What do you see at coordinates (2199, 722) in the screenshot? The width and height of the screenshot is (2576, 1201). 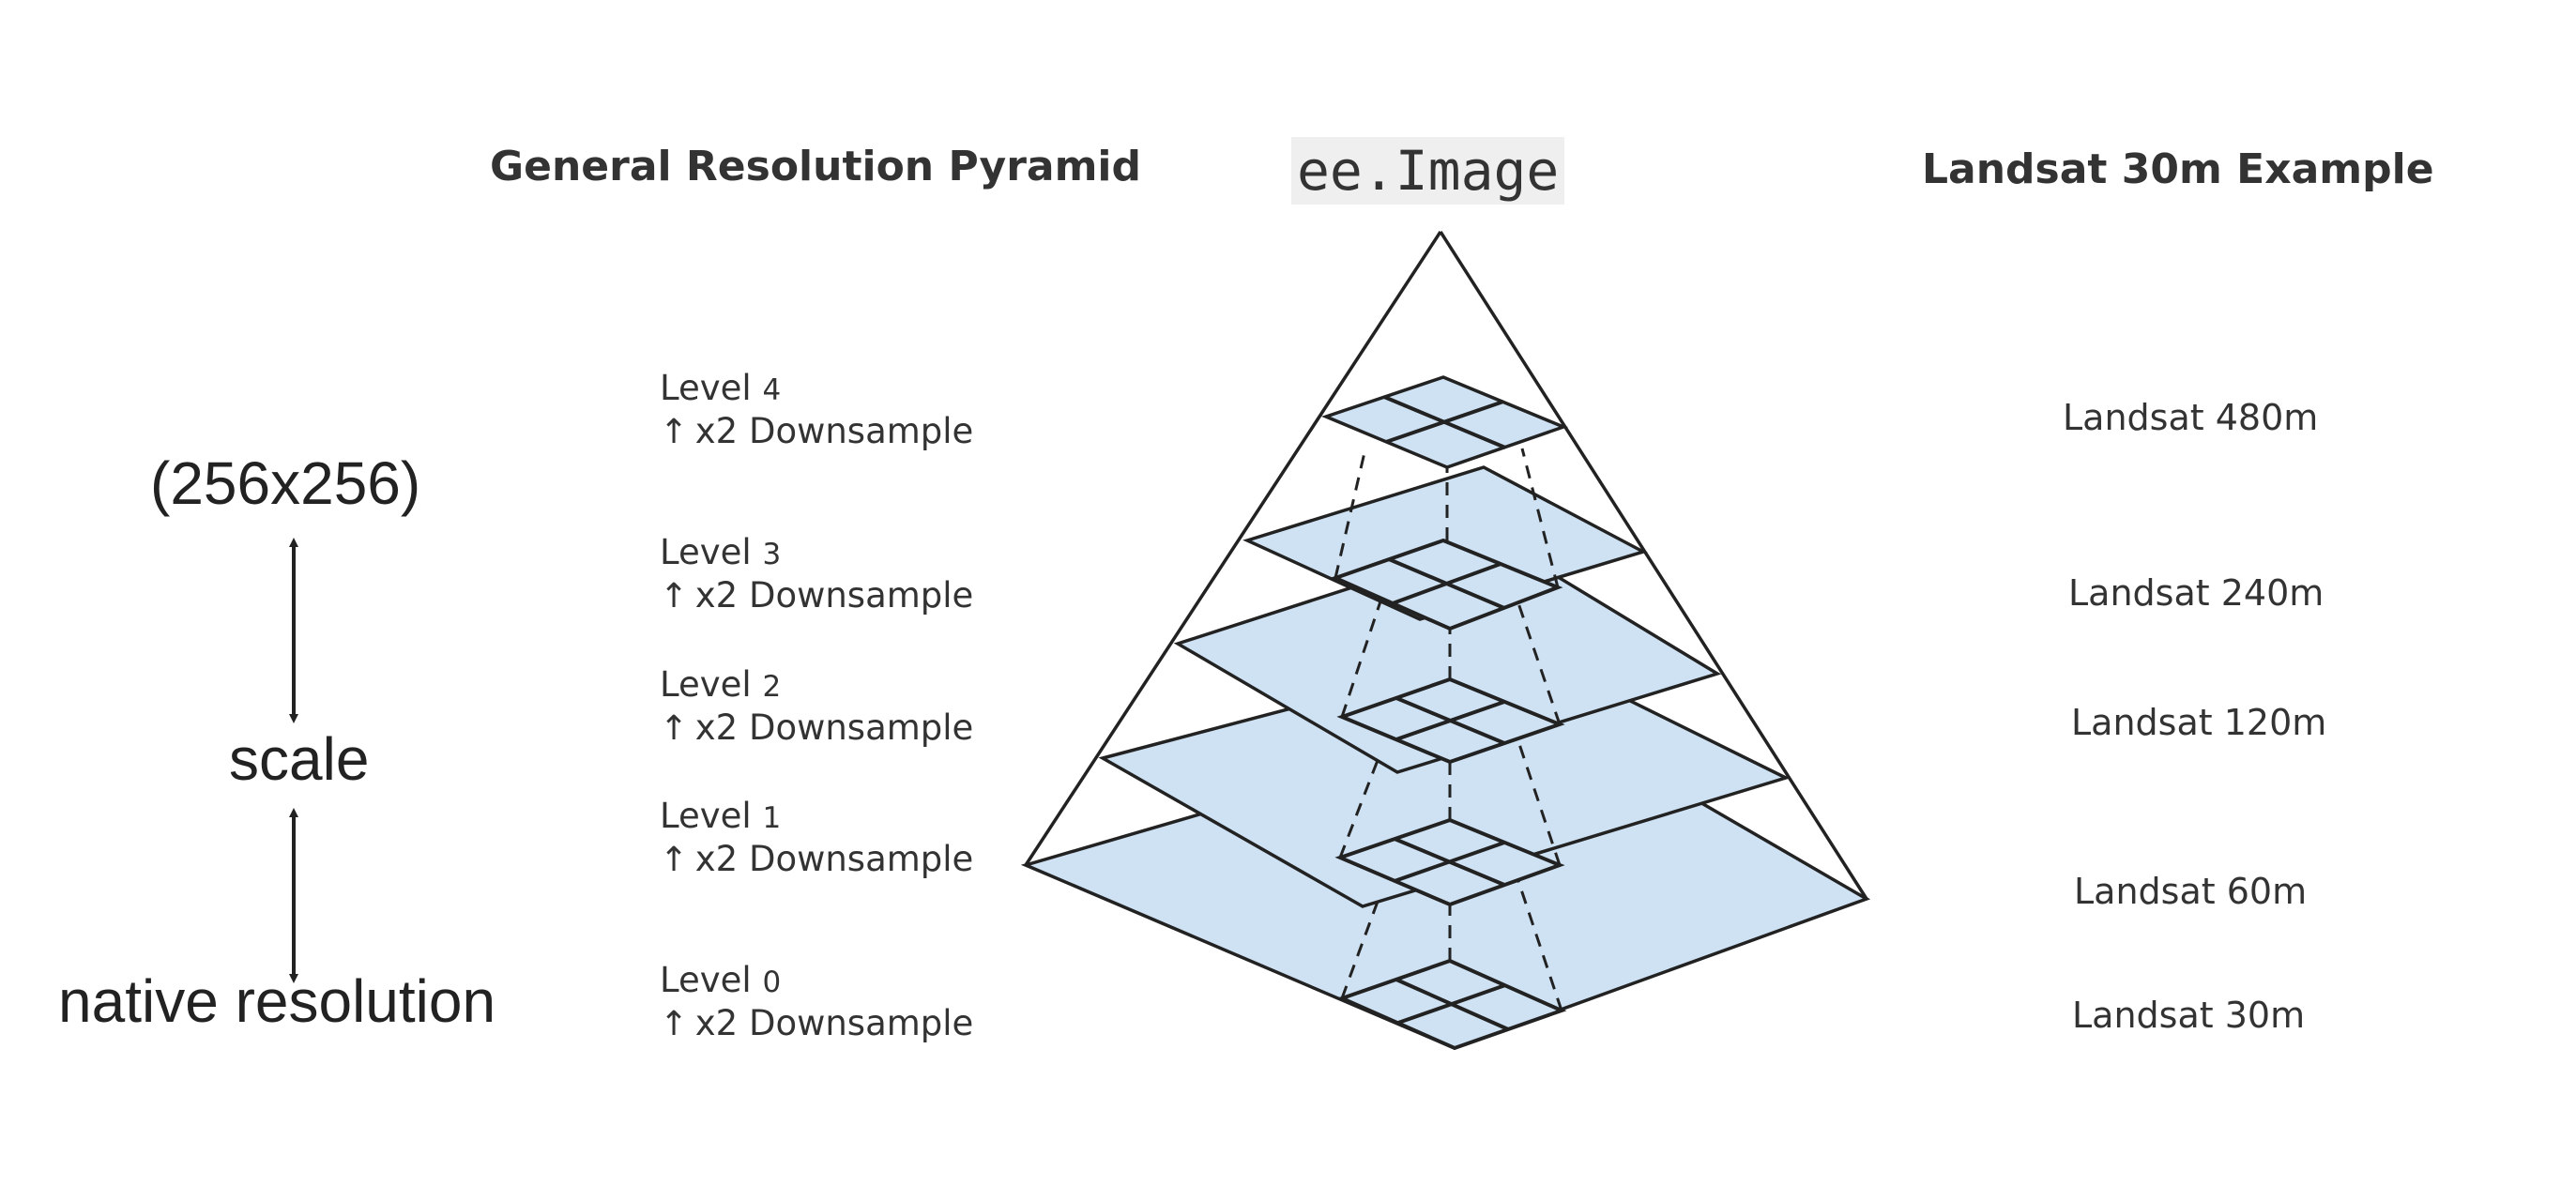 I see `landsat-120m-label: Landsat 120m` at bounding box center [2199, 722].